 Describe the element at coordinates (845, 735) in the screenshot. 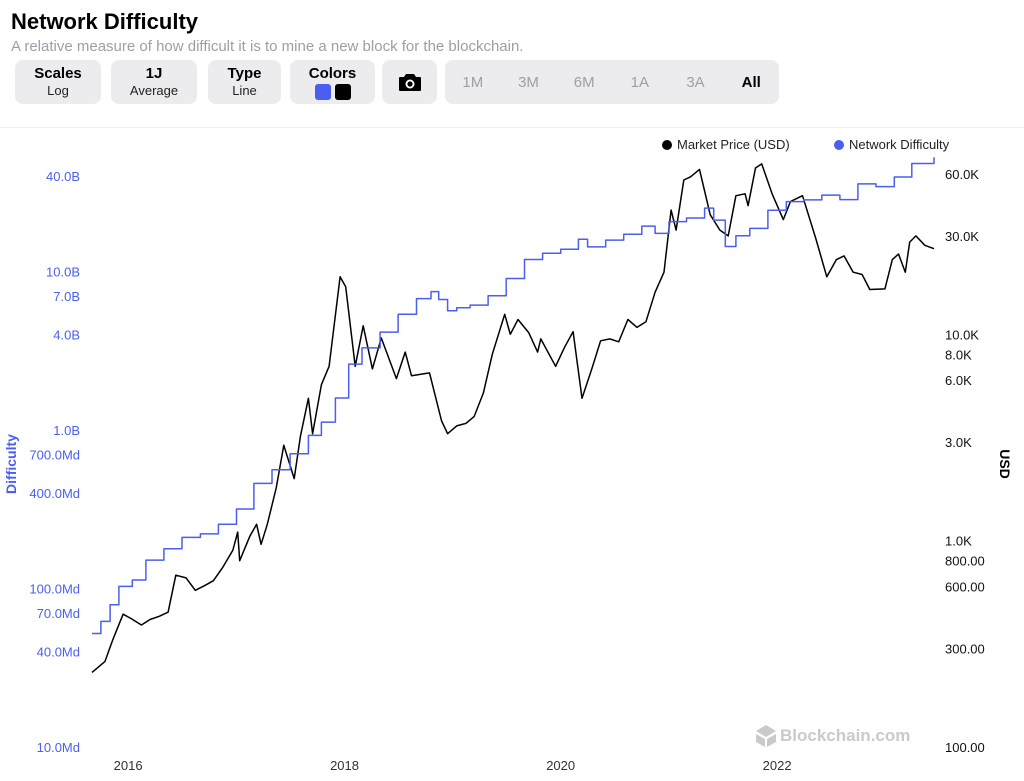

I see `watermark-text: Blockchain.com` at that location.